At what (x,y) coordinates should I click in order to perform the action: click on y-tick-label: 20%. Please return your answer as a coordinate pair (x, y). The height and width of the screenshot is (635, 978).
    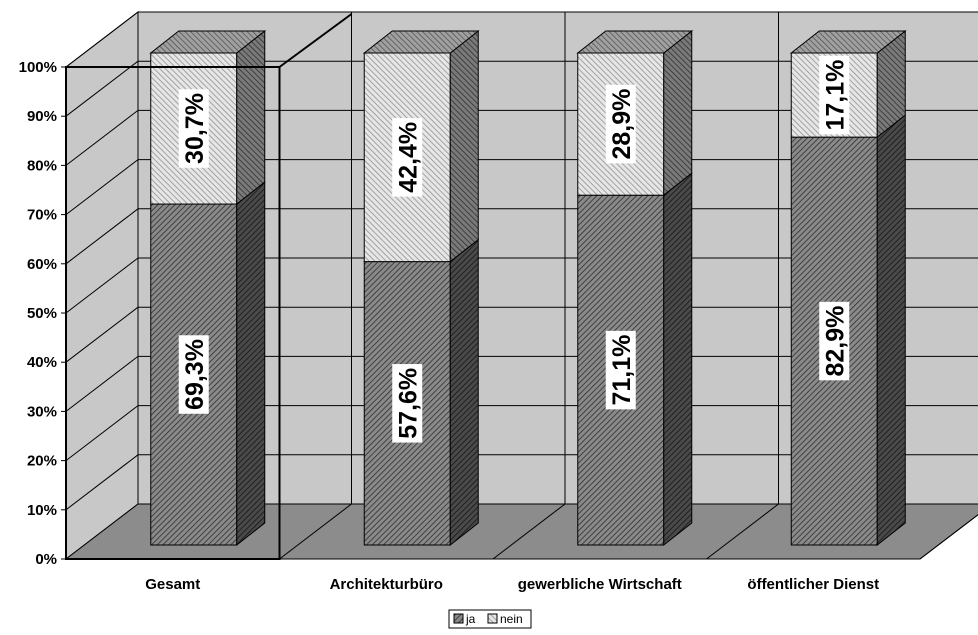
    Looking at the image, I should click on (42, 461).